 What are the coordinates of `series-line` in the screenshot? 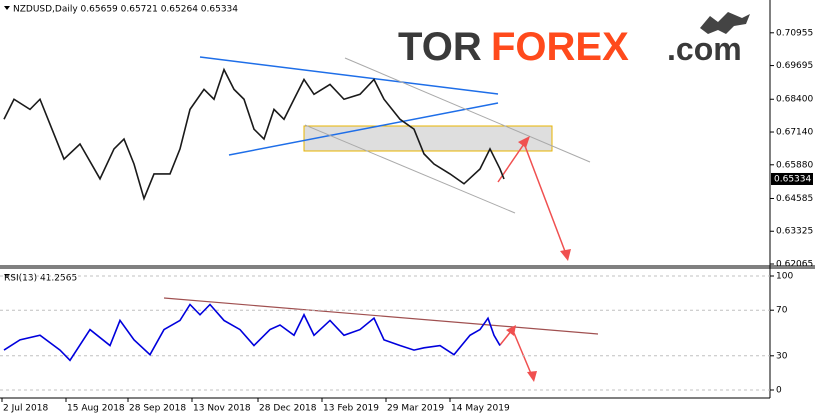 It's located at (252, 332).